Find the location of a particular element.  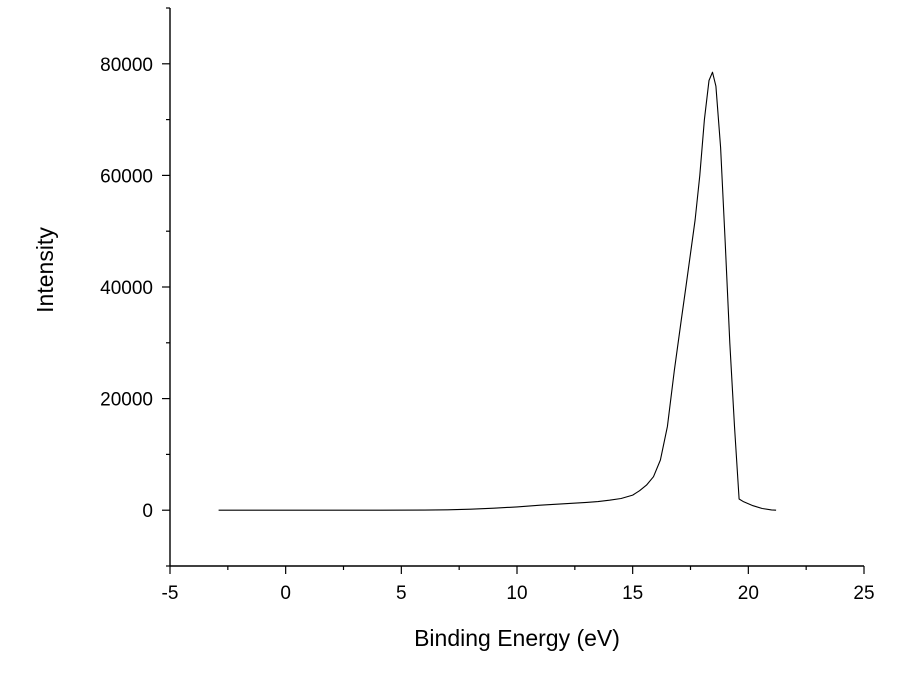

y-tick-label: 80000 is located at coordinates (126, 65).